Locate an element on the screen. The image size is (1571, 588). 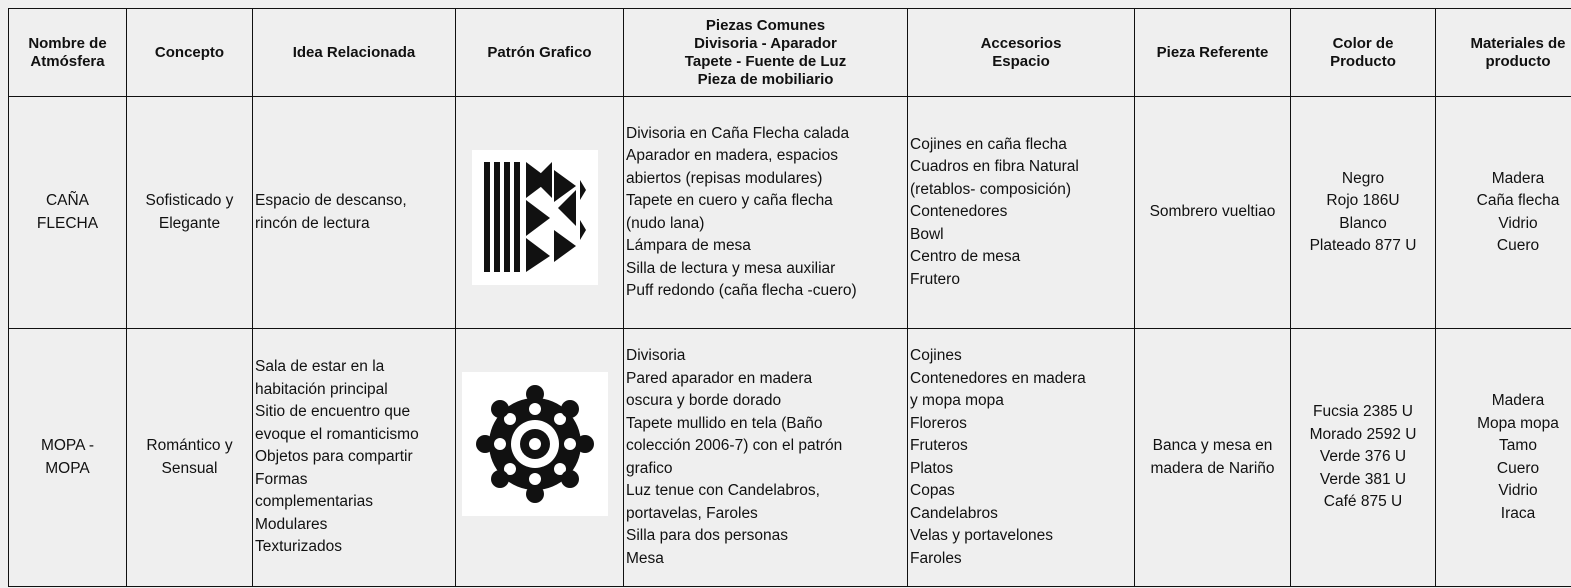
pattern-mopa-mopa is located at coordinates (535, 444).